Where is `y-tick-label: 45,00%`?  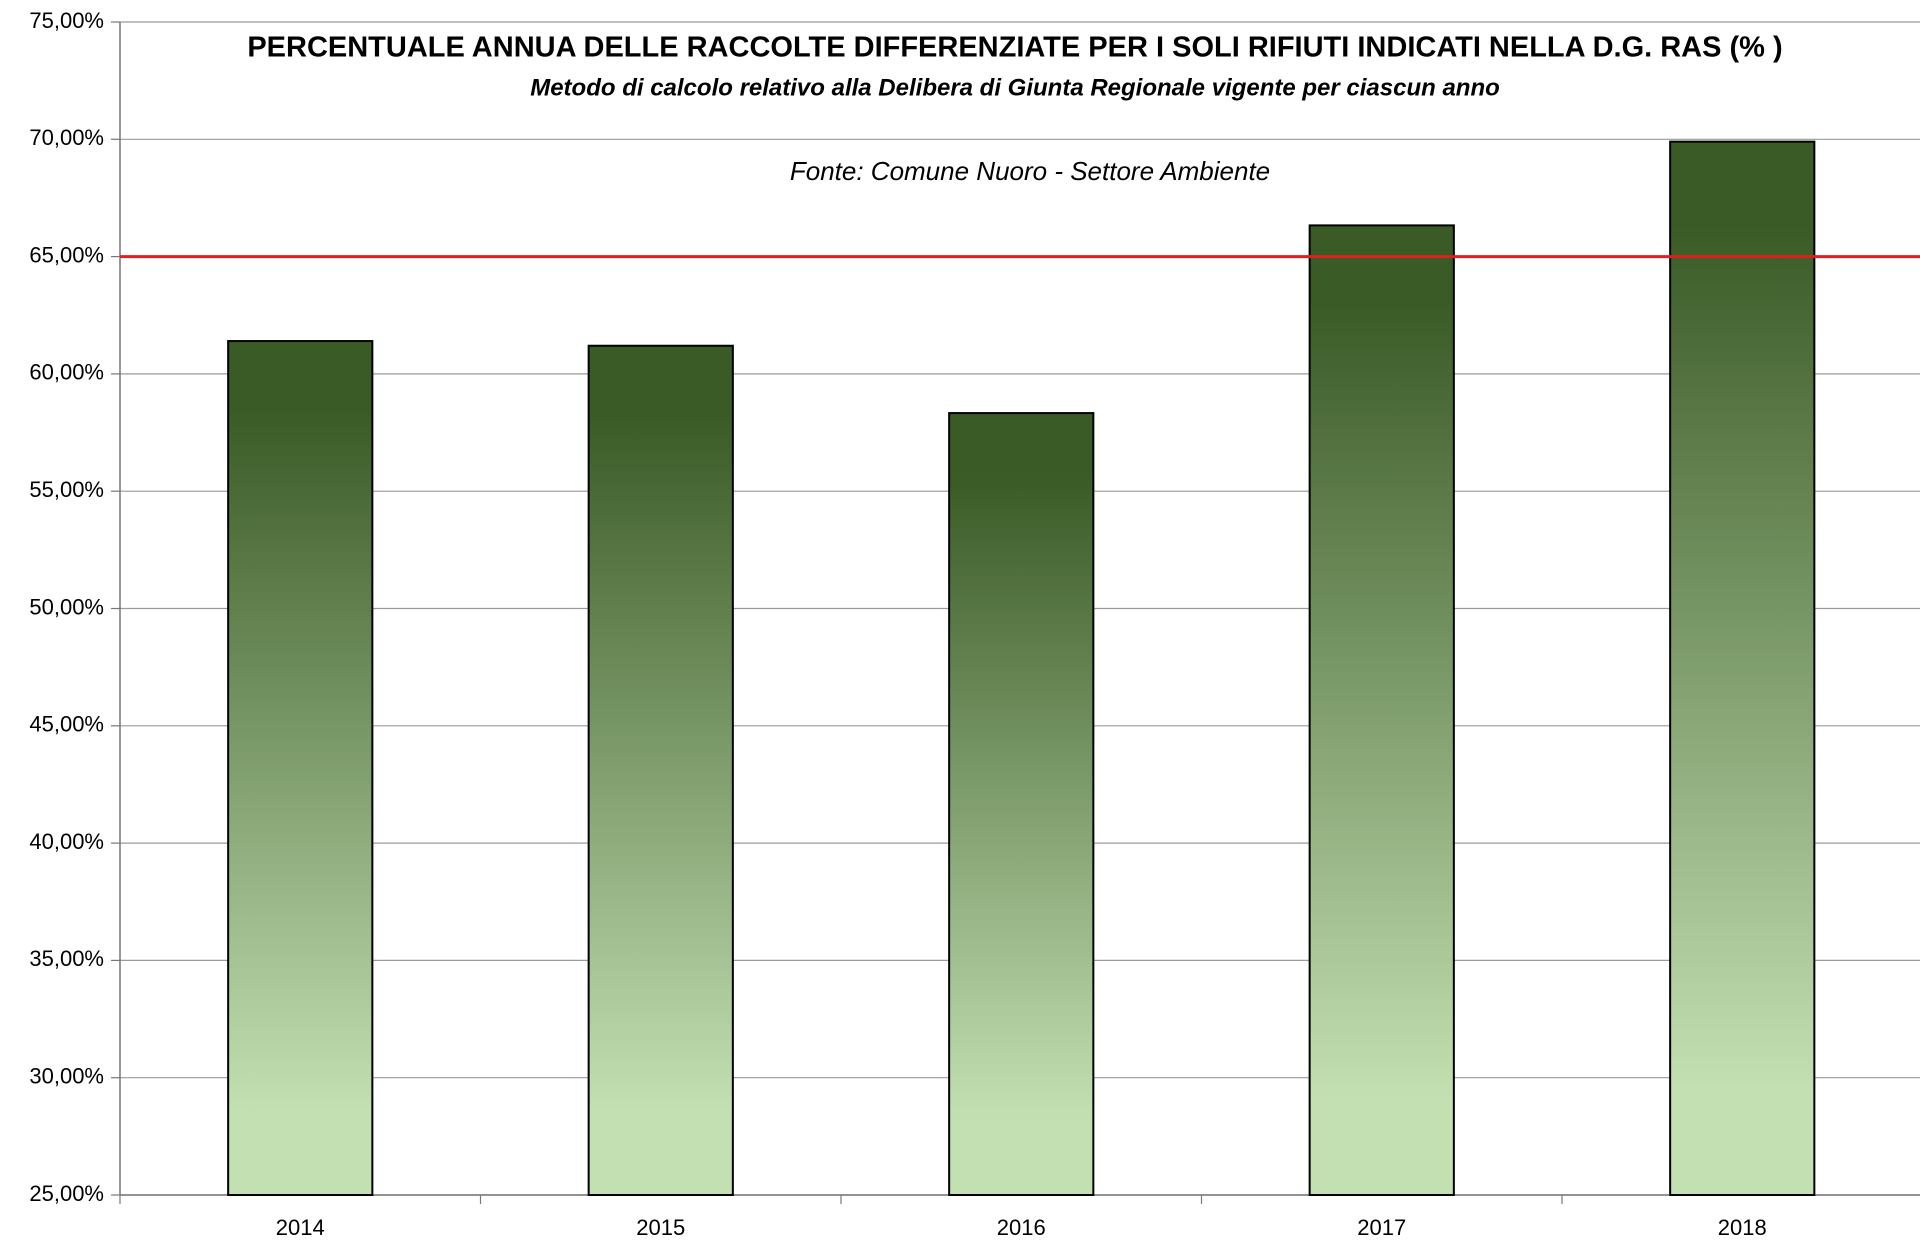
y-tick-label: 45,00% is located at coordinates (66, 724).